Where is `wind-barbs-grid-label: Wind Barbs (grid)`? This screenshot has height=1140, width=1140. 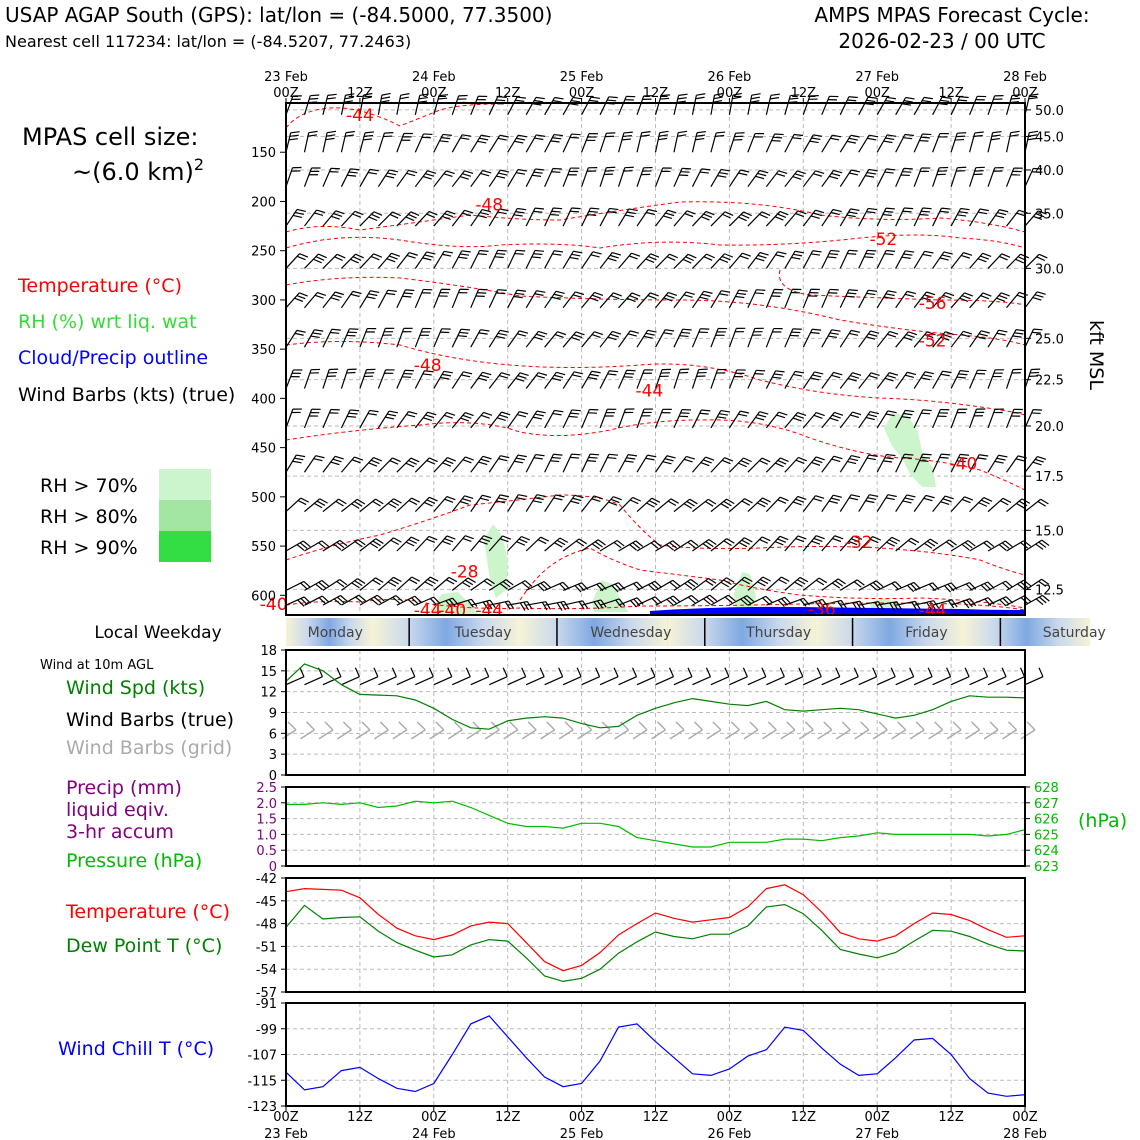
wind-barbs-grid-label: Wind Barbs (grid) is located at coordinates (149, 748).